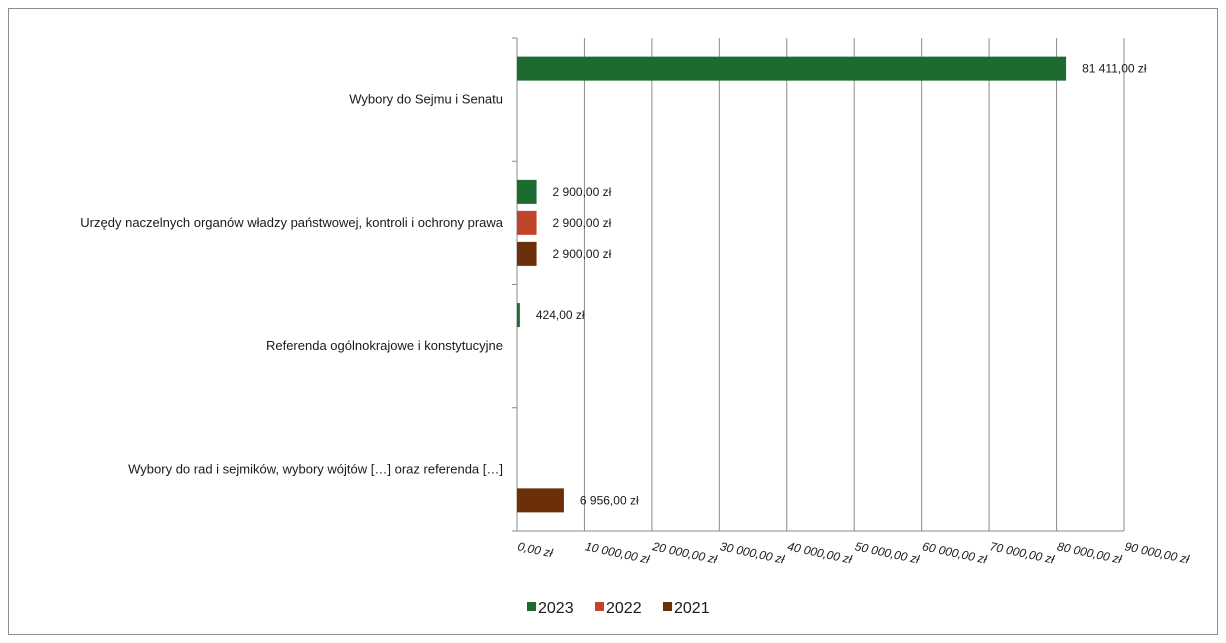  What do you see at coordinates (617, 552) in the screenshot?
I see `x-tick-label-1: 10 000,00 zł` at bounding box center [617, 552].